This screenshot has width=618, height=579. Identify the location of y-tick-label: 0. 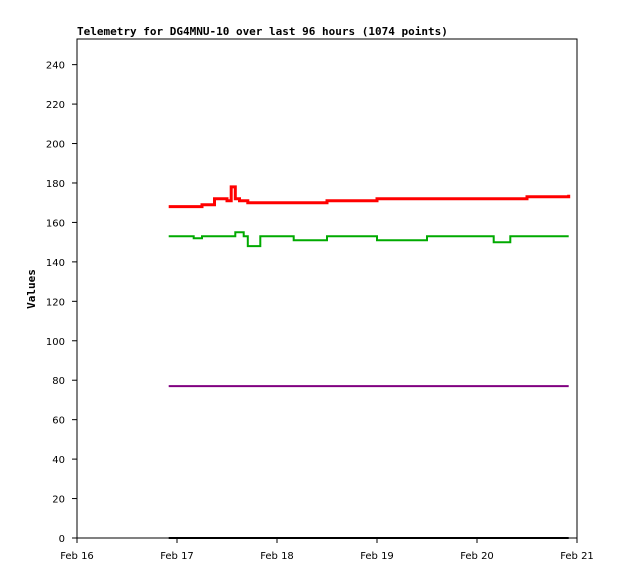
(62, 539).